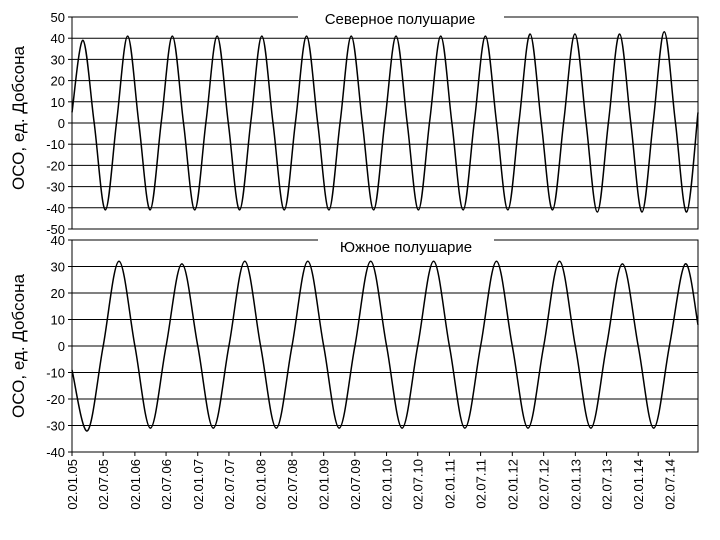  I want to click on north-y-tick-label: 10, so click(58, 102).